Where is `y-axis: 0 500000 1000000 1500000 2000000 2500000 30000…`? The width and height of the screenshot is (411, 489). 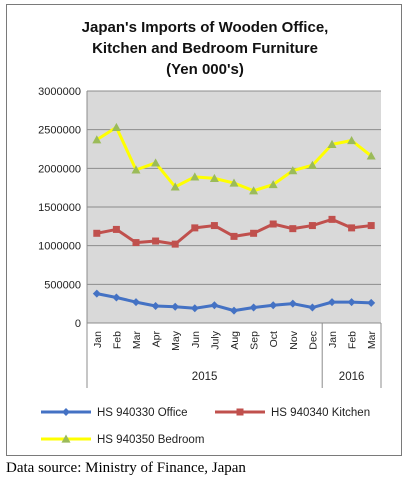
y-axis: 0 500000 1000000 1500000 2000000 2500000 30000… is located at coordinates (63, 208).